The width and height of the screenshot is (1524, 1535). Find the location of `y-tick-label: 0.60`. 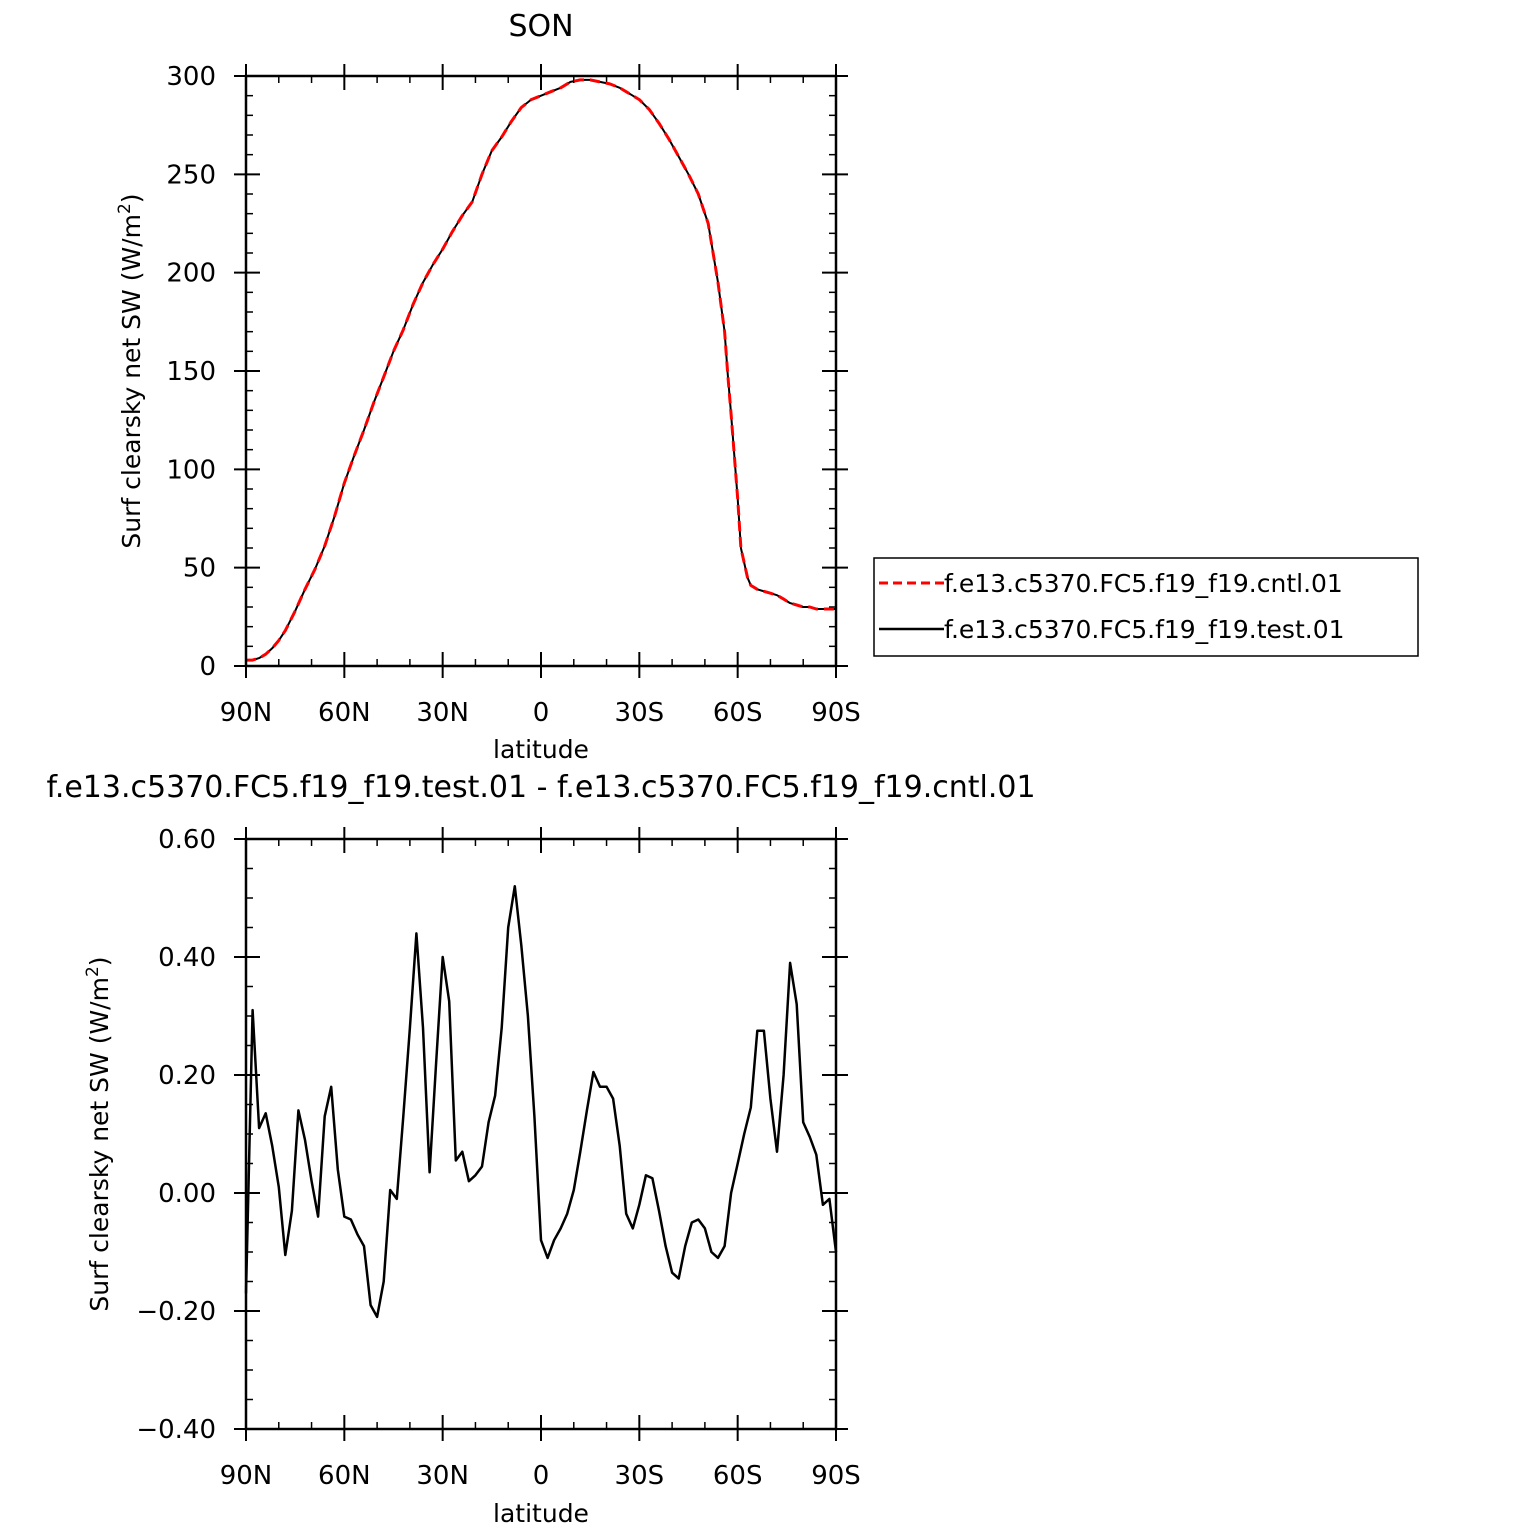

y-tick-label: 0.60 is located at coordinates (187, 840).